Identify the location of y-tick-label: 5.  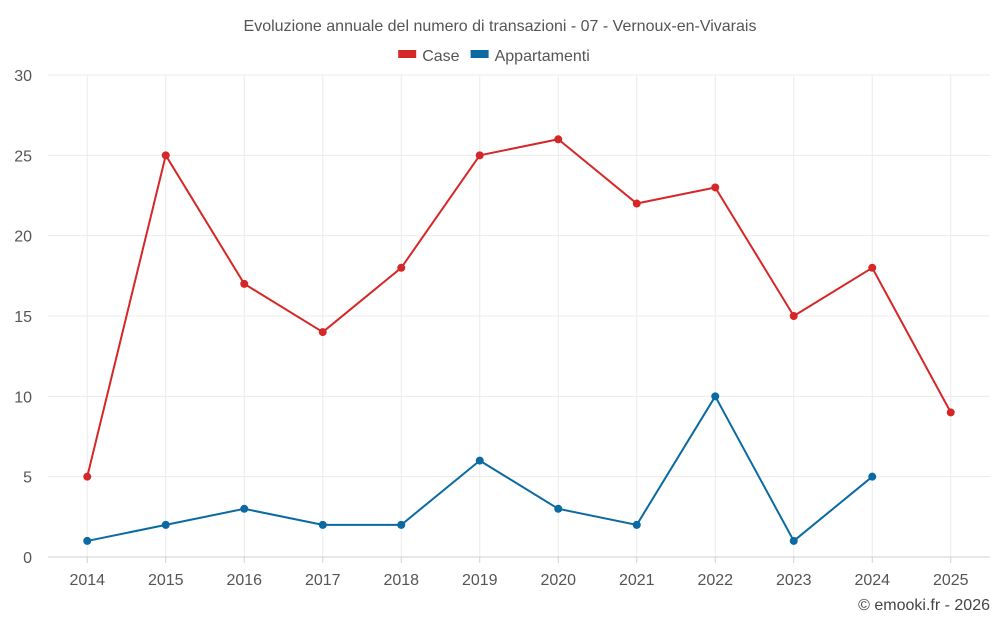
(27, 478).